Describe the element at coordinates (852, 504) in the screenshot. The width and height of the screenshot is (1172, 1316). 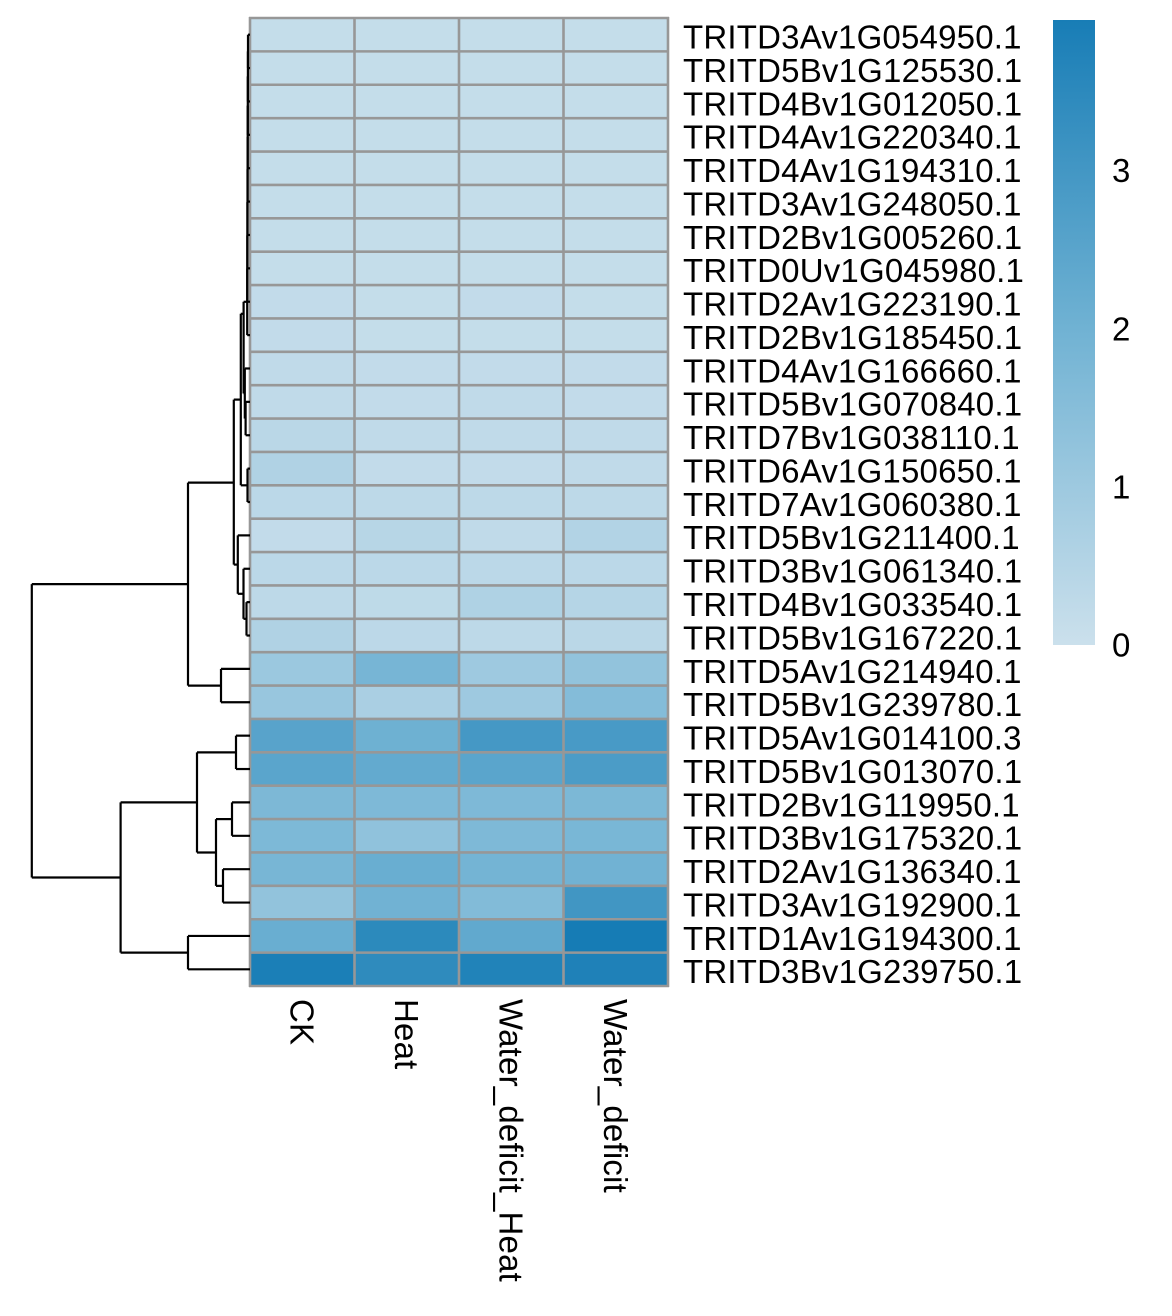
I see `svg-text: TRITD7Av1G060380.1` at that location.